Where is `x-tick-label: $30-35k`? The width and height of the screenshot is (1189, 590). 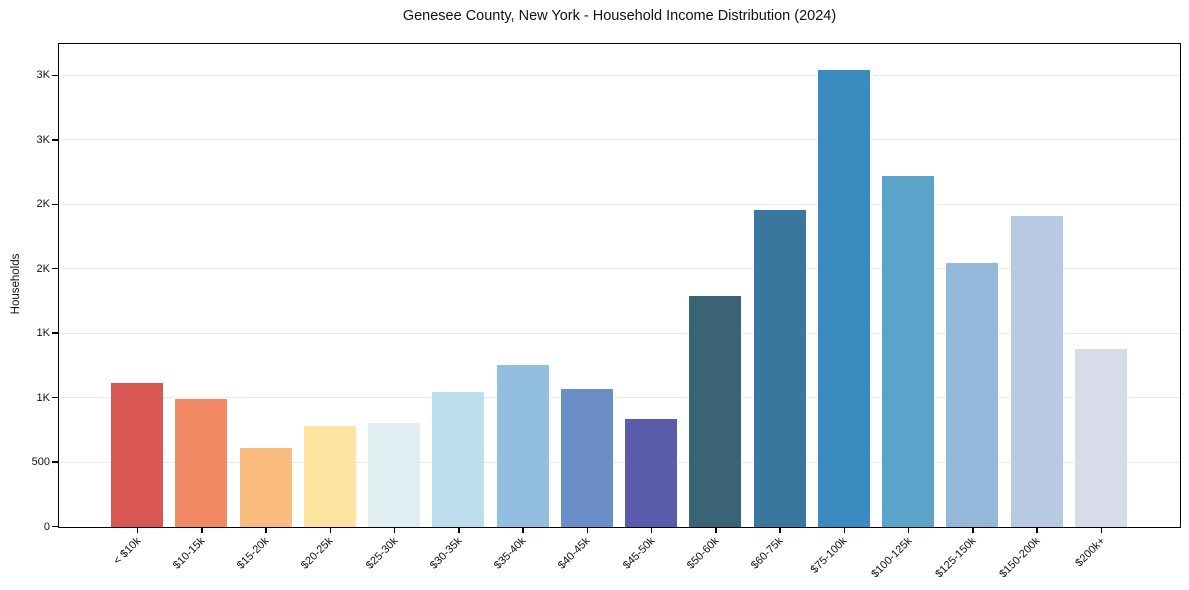
x-tick-label: $30-35k is located at coordinates (446, 553).